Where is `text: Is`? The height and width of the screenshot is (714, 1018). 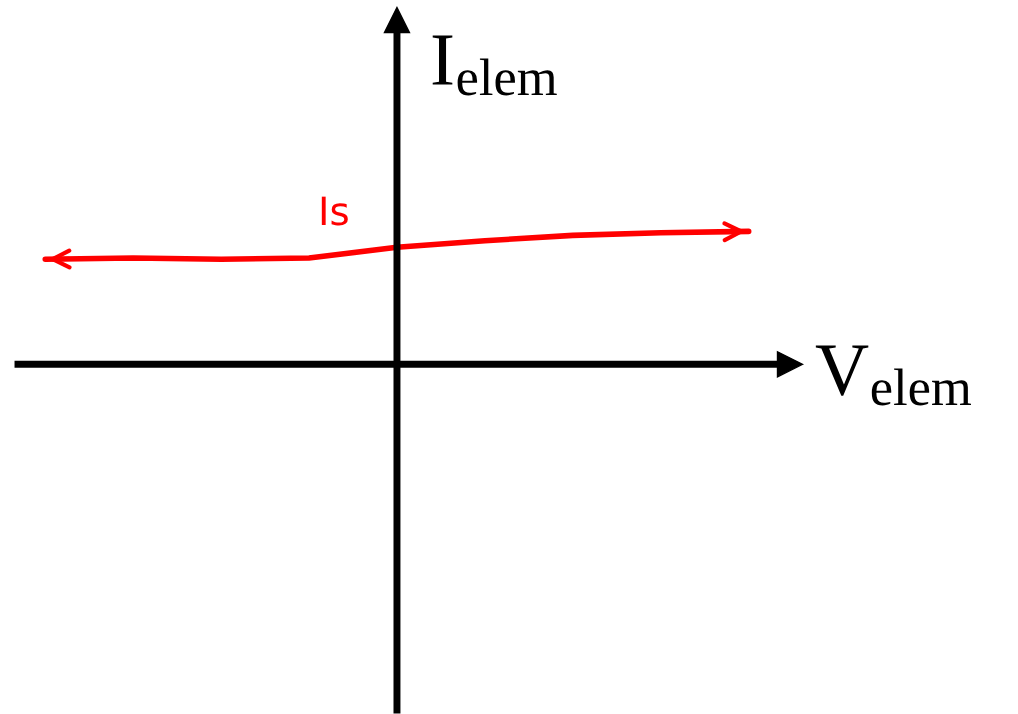 text: Is is located at coordinates (334, 211).